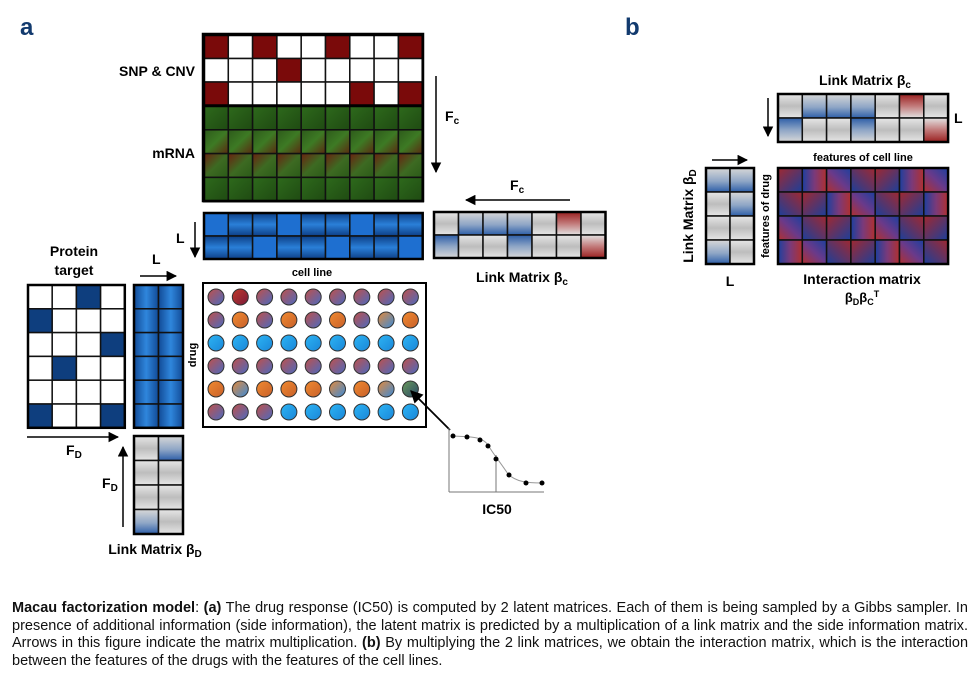  I want to click on link-matrix-d-label-a: Link Matrix βD, so click(155, 550).